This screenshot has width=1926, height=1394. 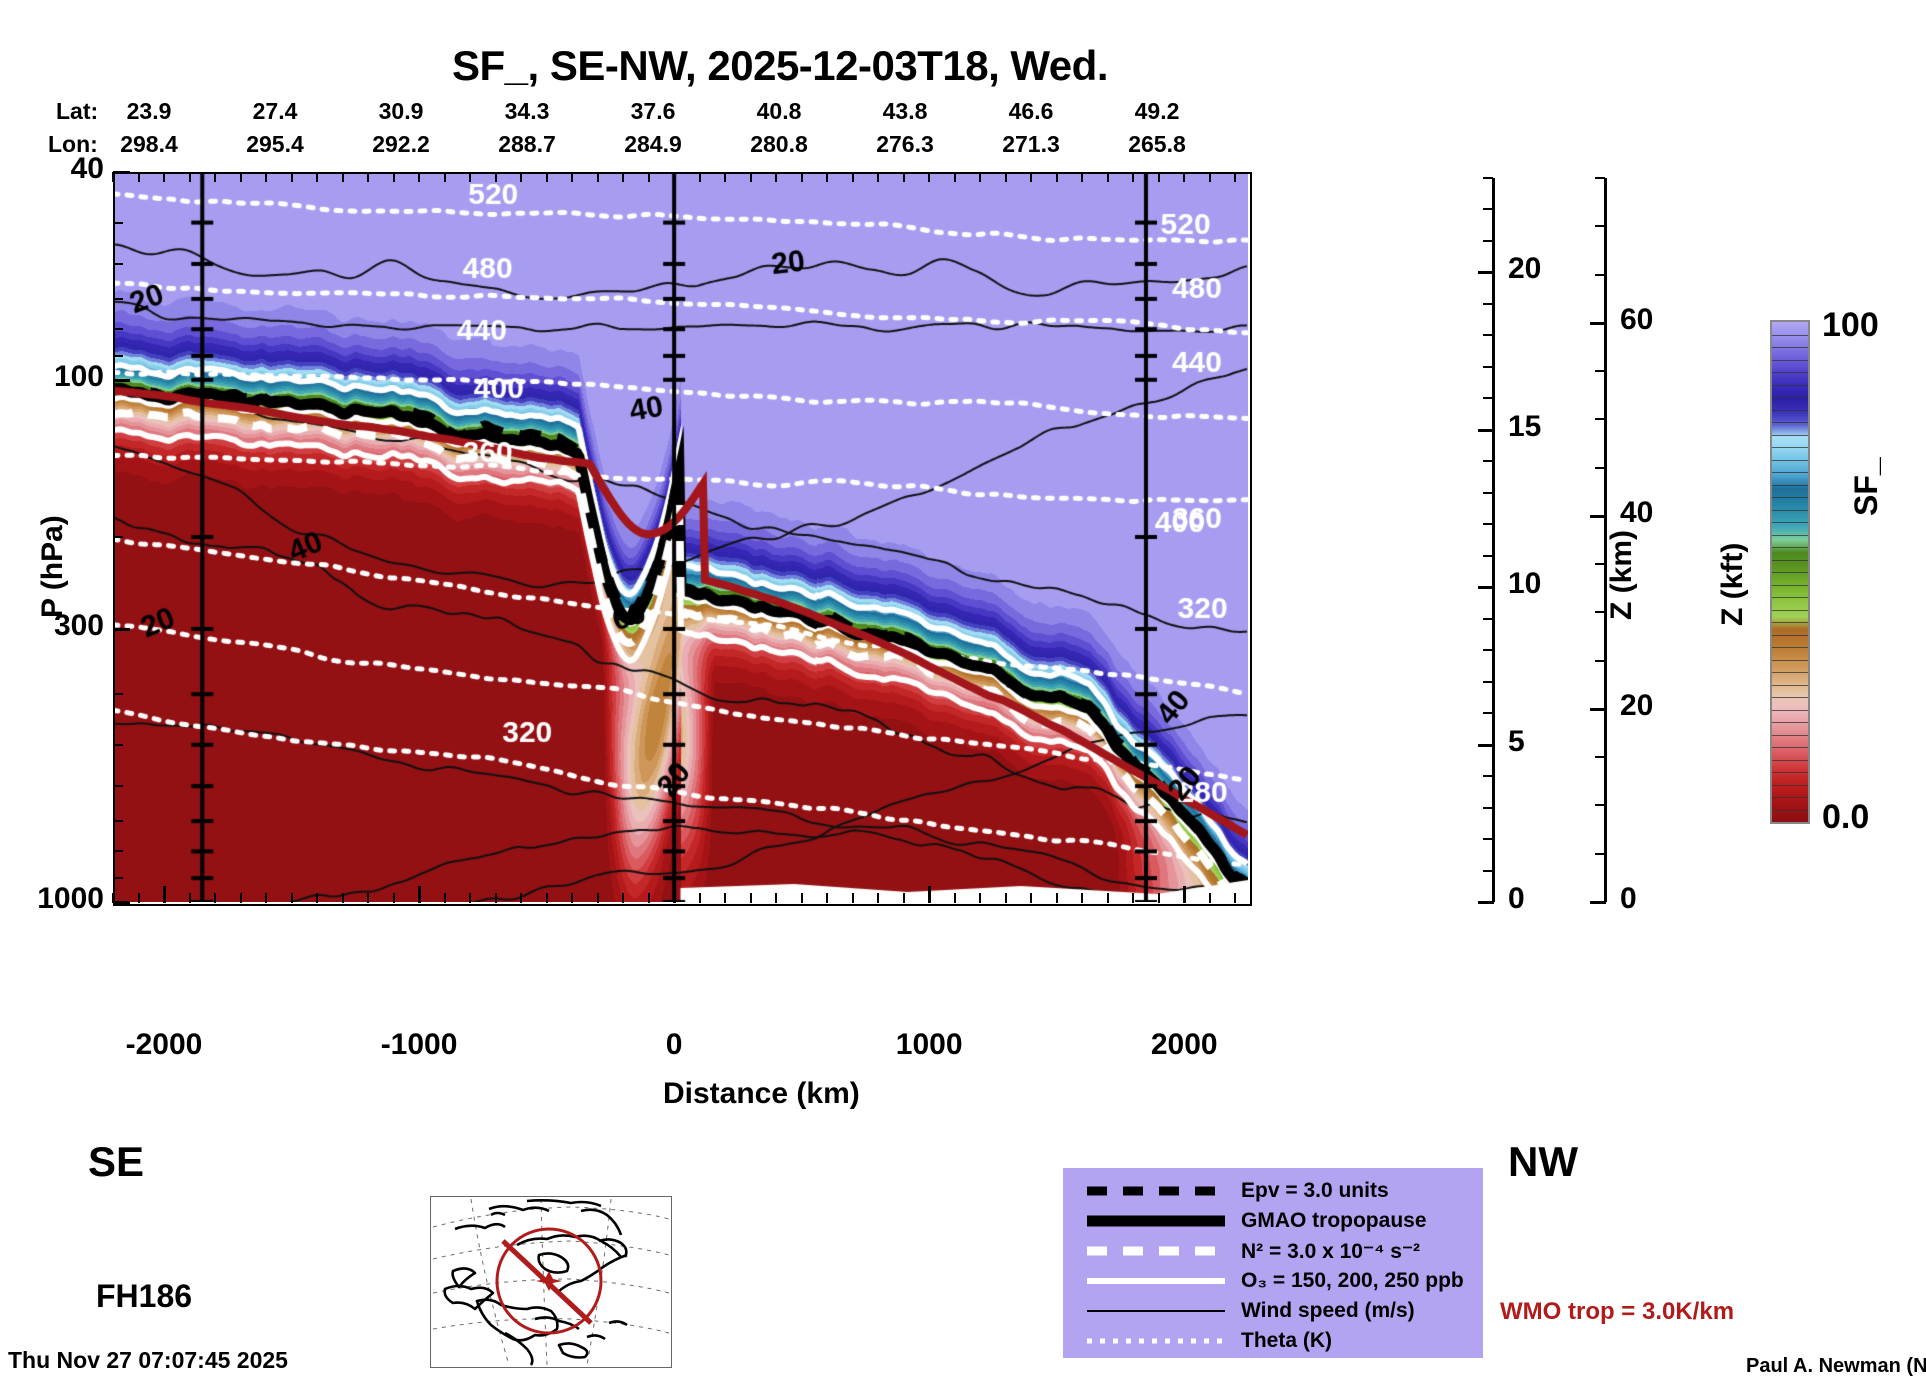 What do you see at coordinates (551, 1282) in the screenshot?
I see `inset-locator-map` at bounding box center [551, 1282].